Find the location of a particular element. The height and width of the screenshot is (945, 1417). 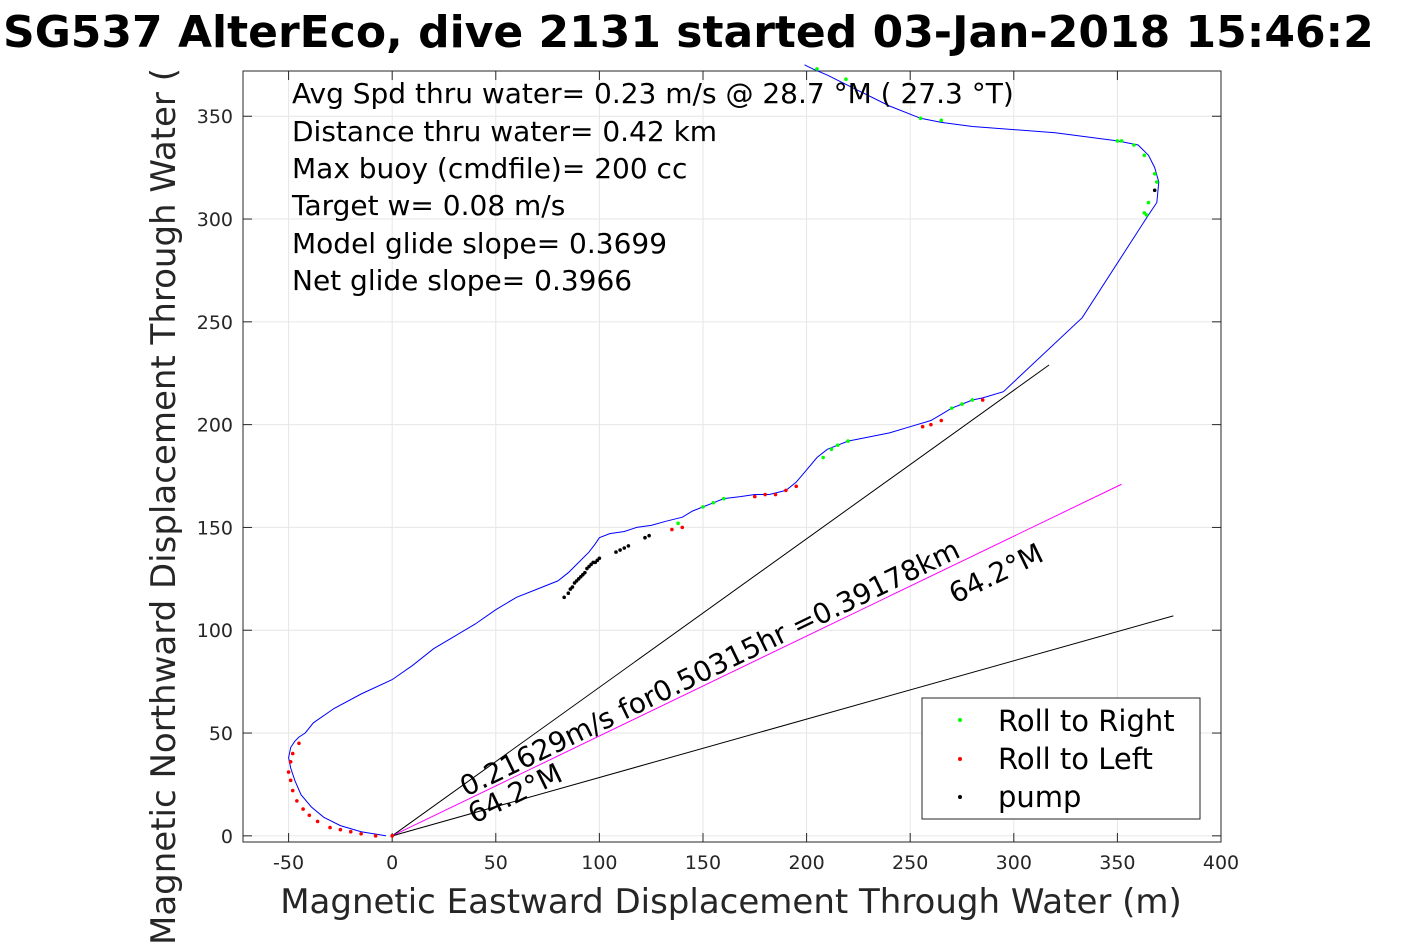

x-tick-label: 150 is located at coordinates (703, 863).